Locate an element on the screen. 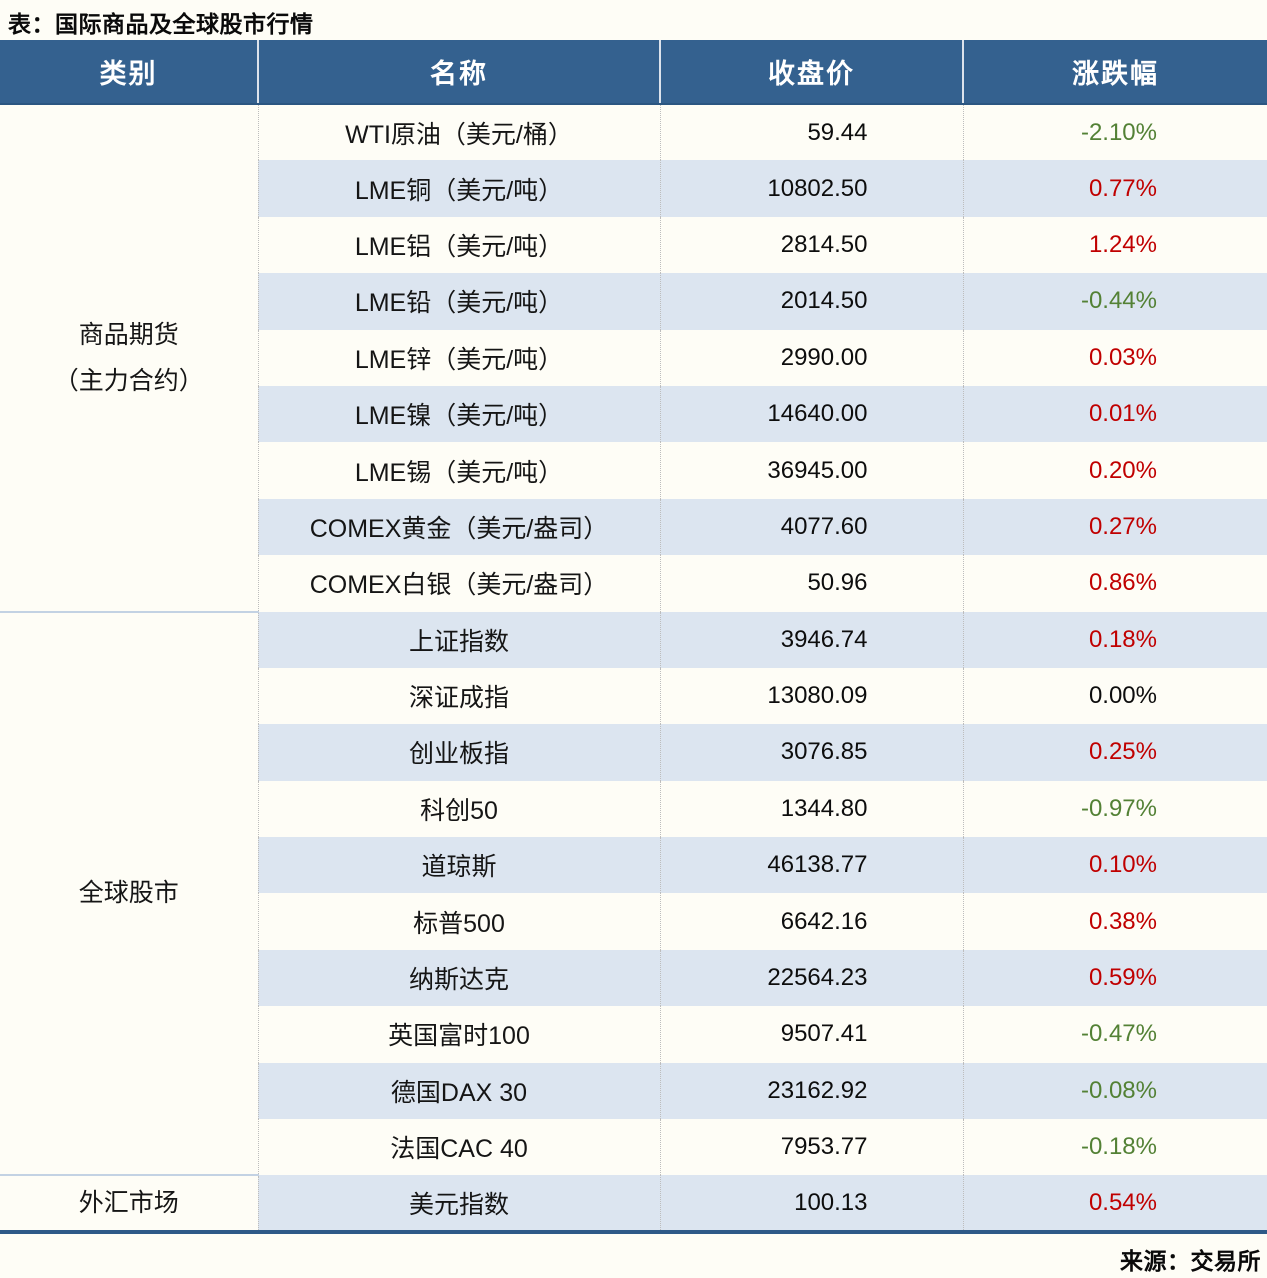  change-percent-cell: 0.77% is located at coordinates (1114, 188).